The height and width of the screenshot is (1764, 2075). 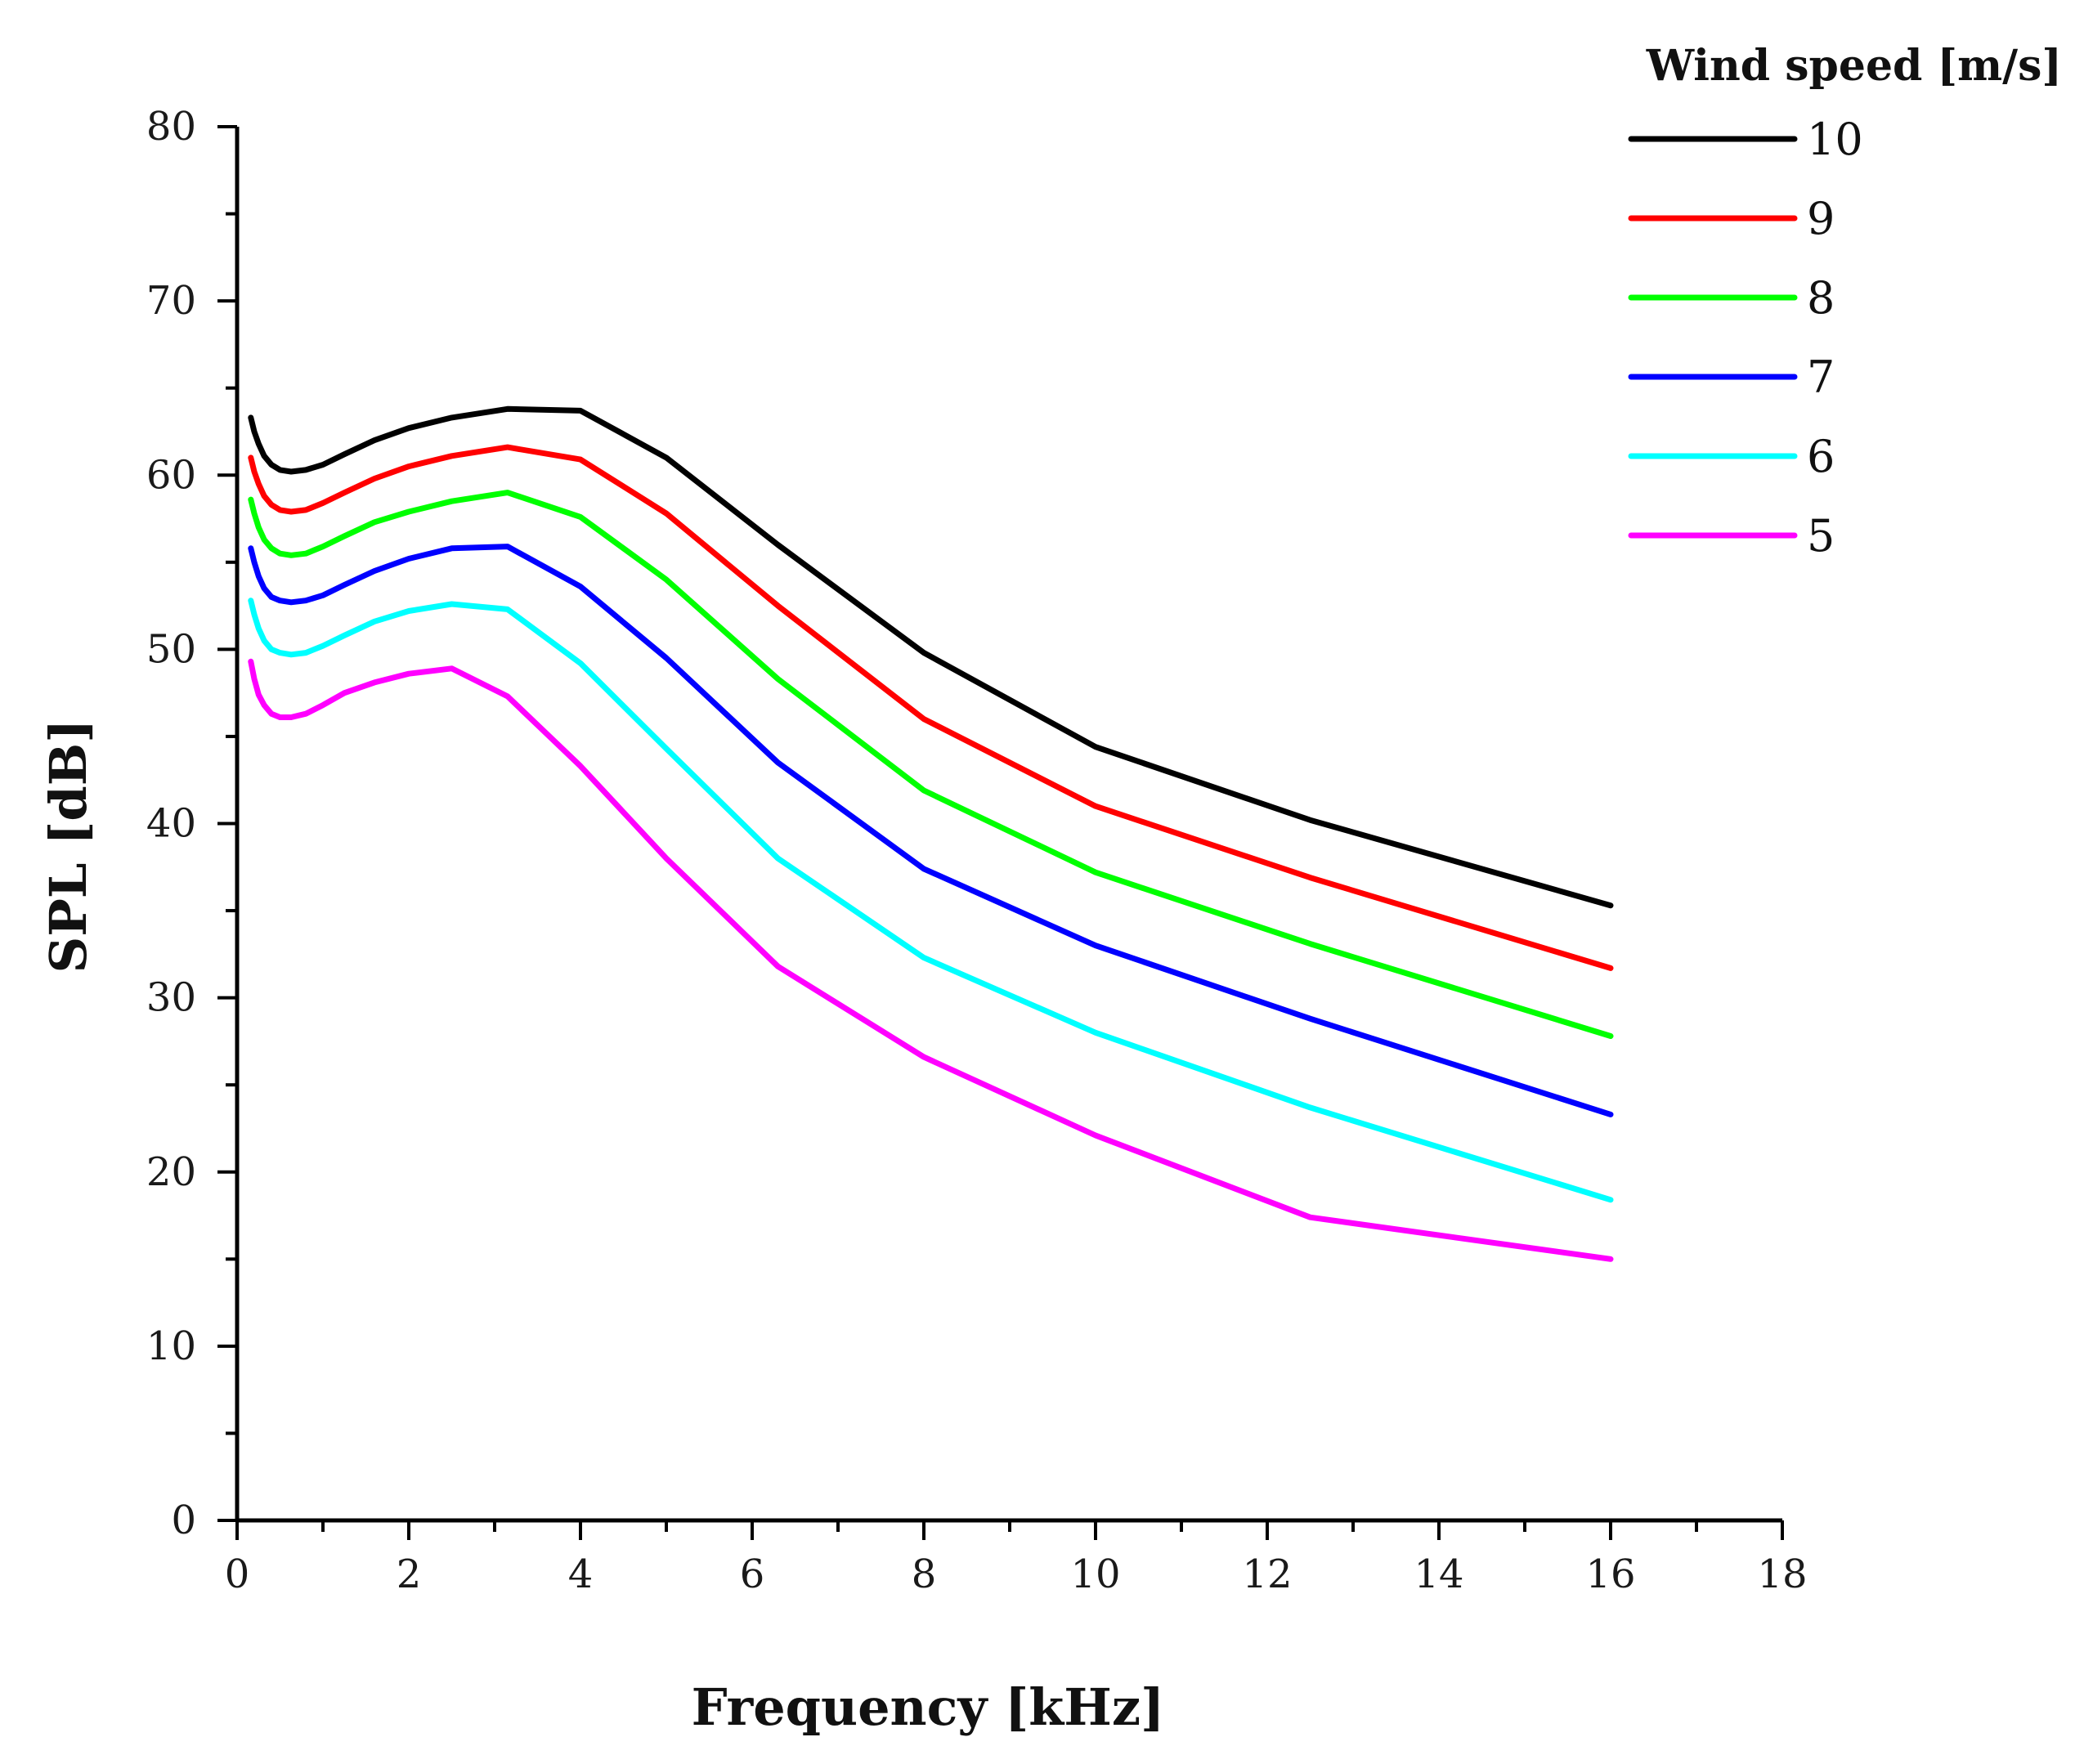 What do you see at coordinates (581, 1574) in the screenshot?
I see `x-tick-label: 4` at bounding box center [581, 1574].